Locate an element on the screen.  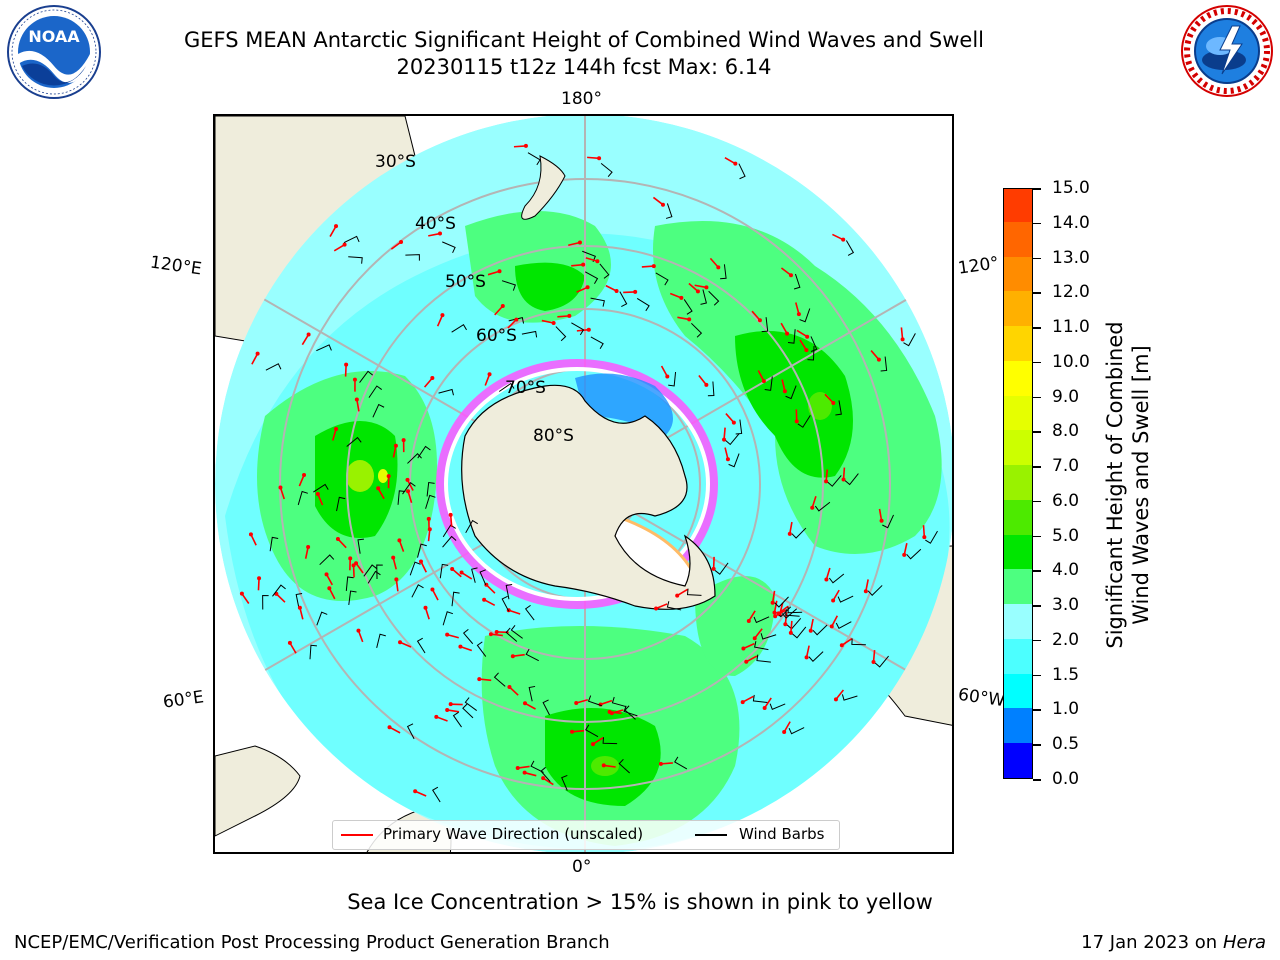
lat-label-70s: 70°S is located at coordinates (525, 388).